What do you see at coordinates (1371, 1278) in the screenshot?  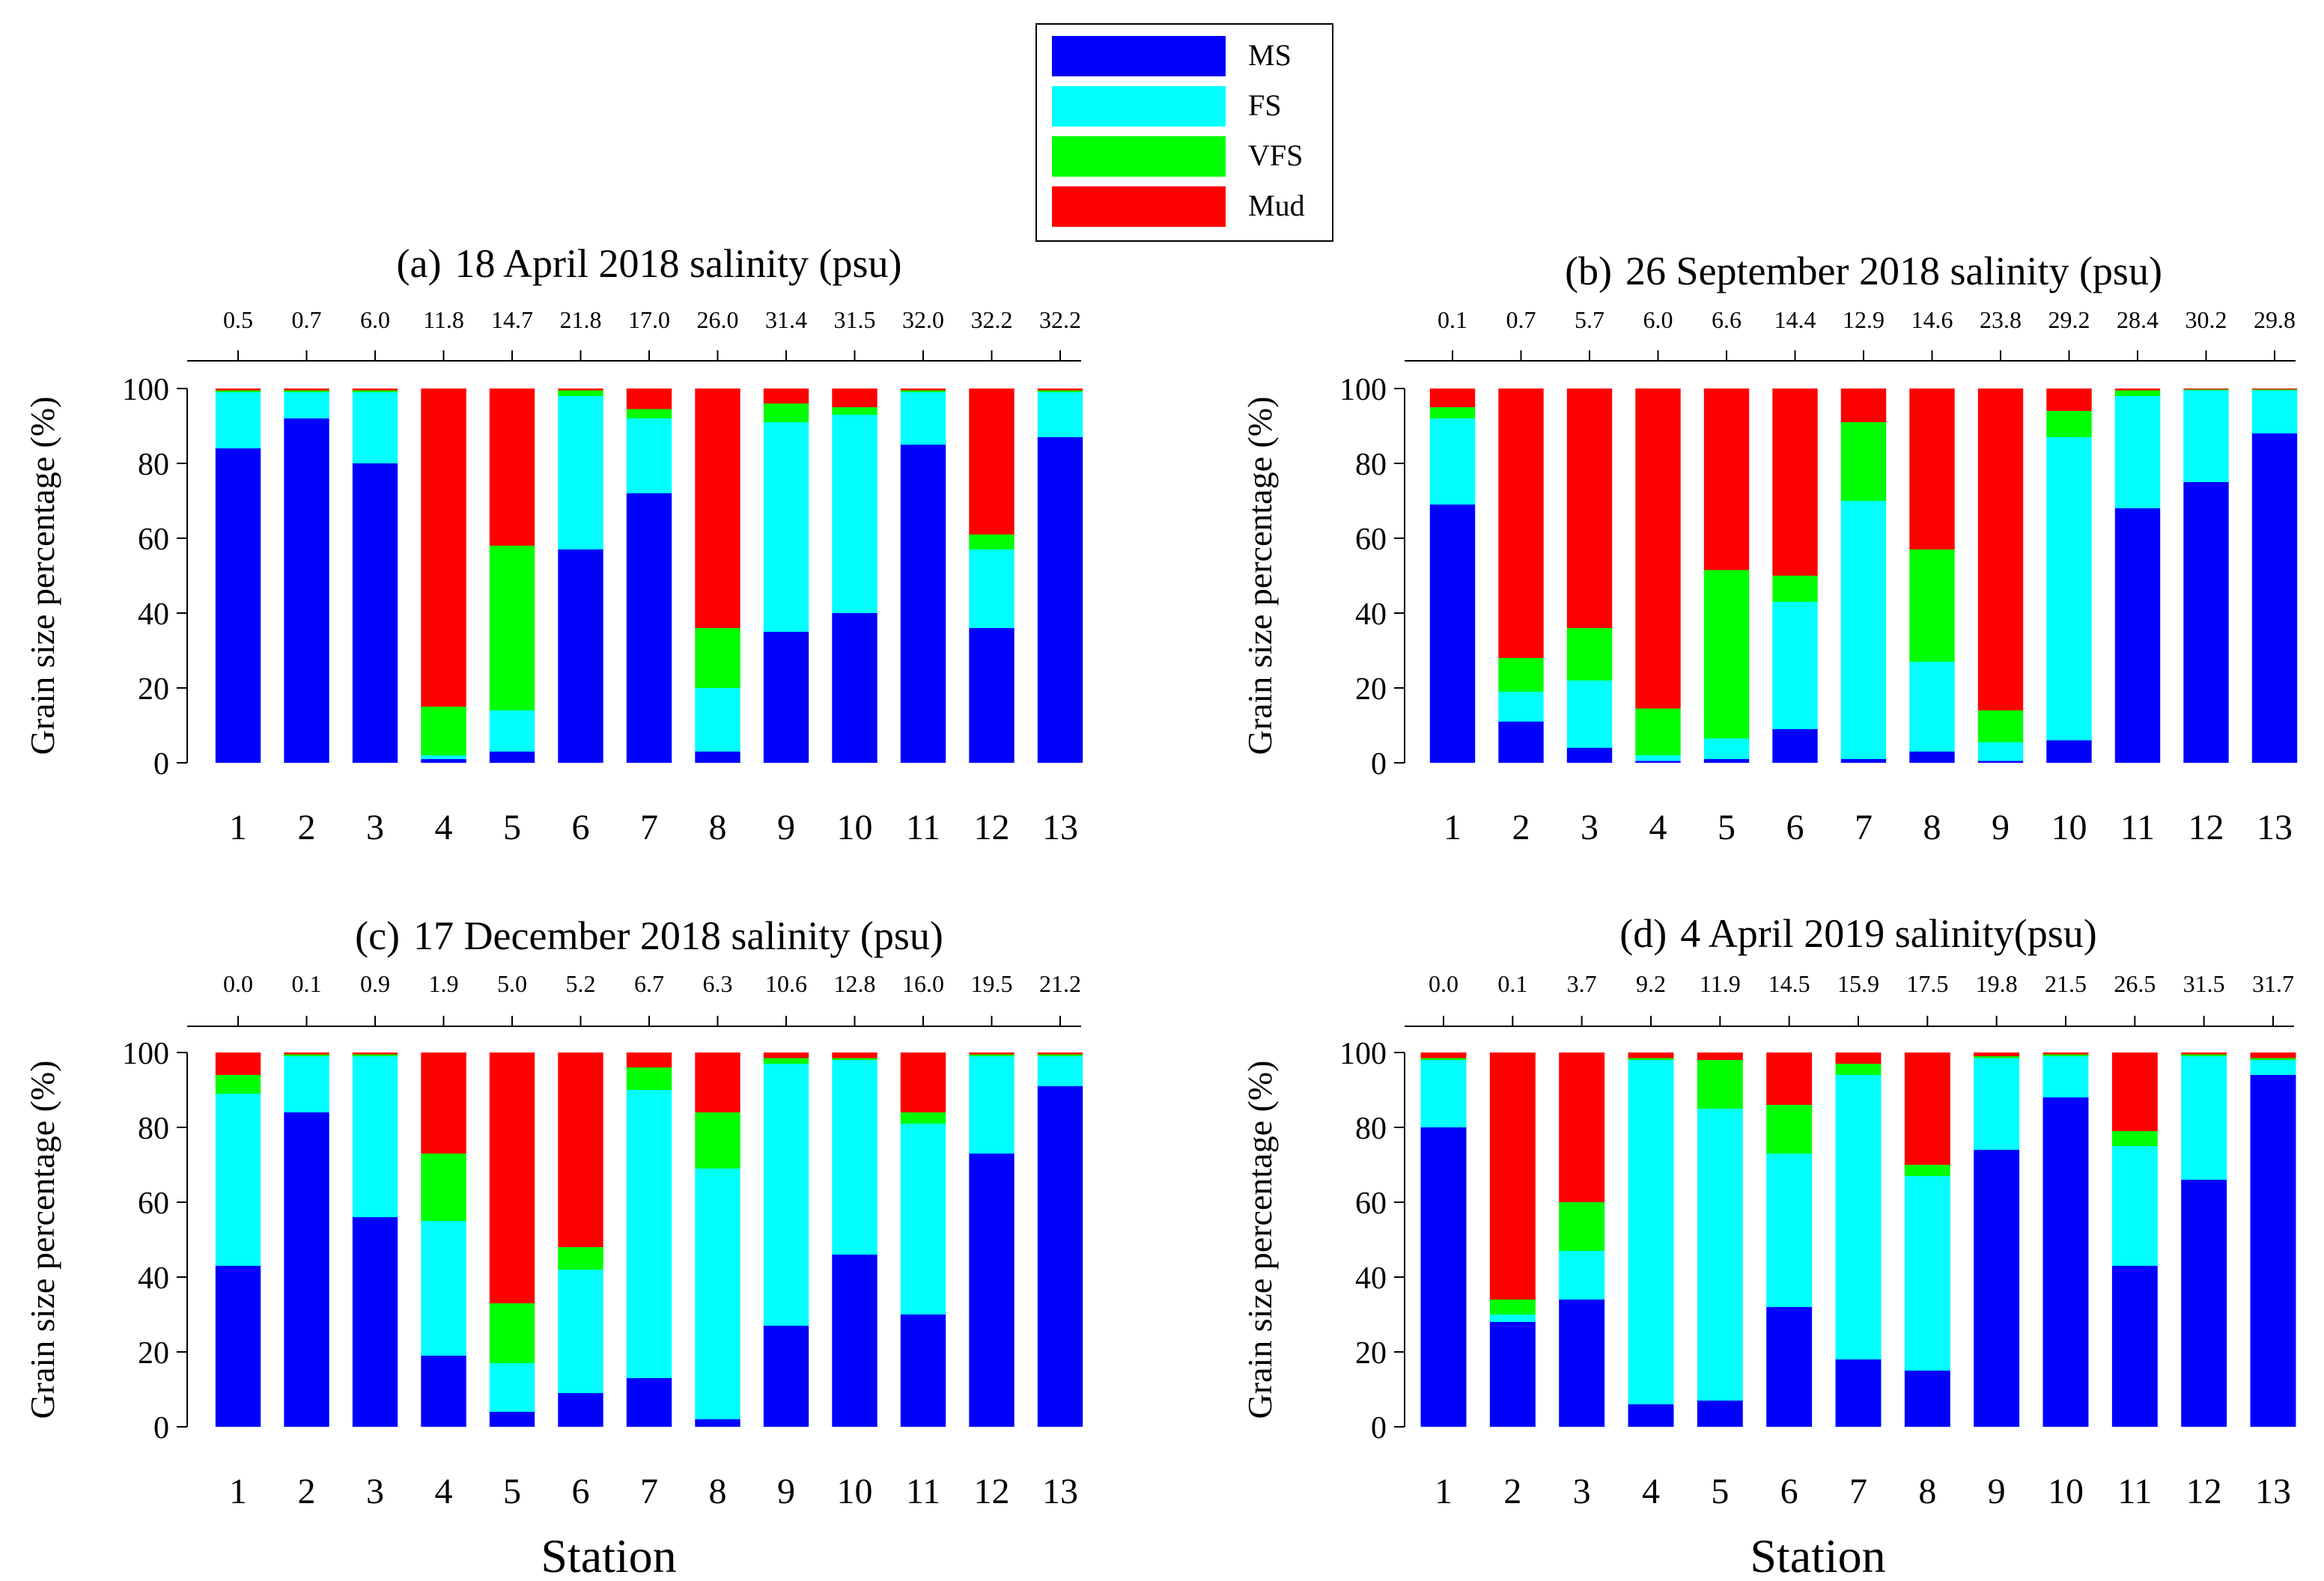 I see `y-tick-label: 40` at bounding box center [1371, 1278].